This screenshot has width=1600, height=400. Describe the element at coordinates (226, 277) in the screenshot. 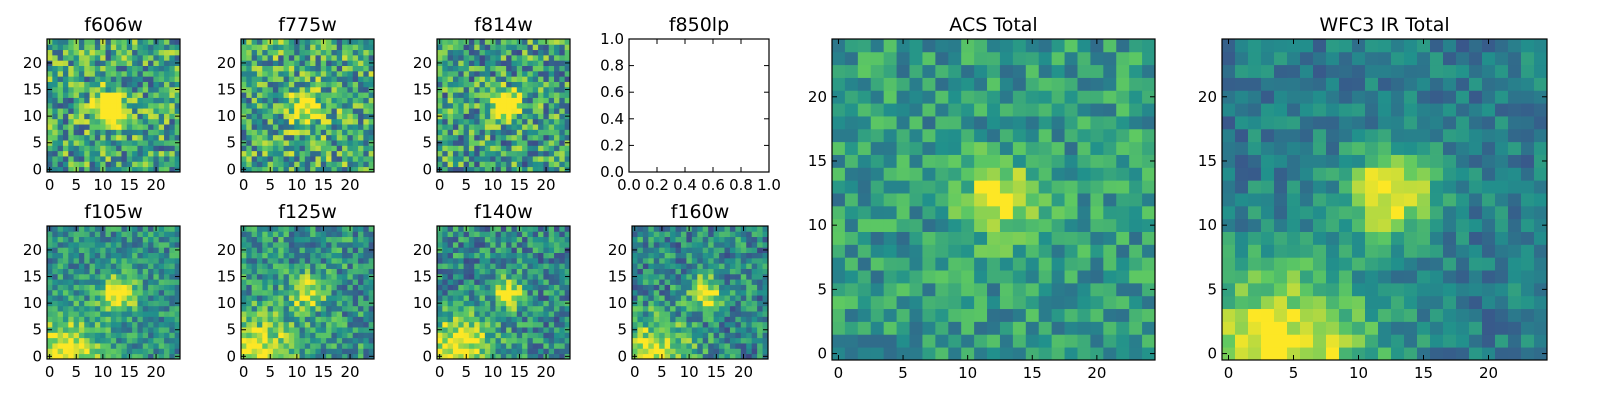

I see `y-tick-label: 15` at that location.